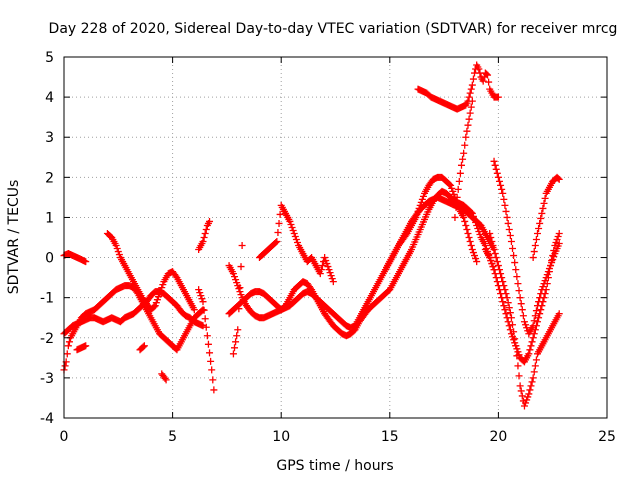 Image resolution: width=640 pixels, height=480 pixels. I want to click on series-track-e, so click(145, 340).